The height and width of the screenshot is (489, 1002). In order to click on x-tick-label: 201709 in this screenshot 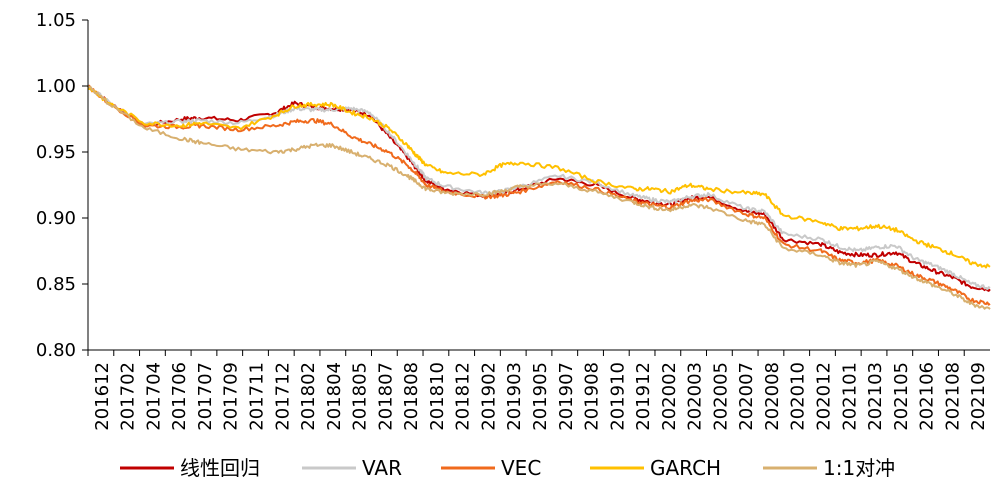, I will do `click(231, 396)`.